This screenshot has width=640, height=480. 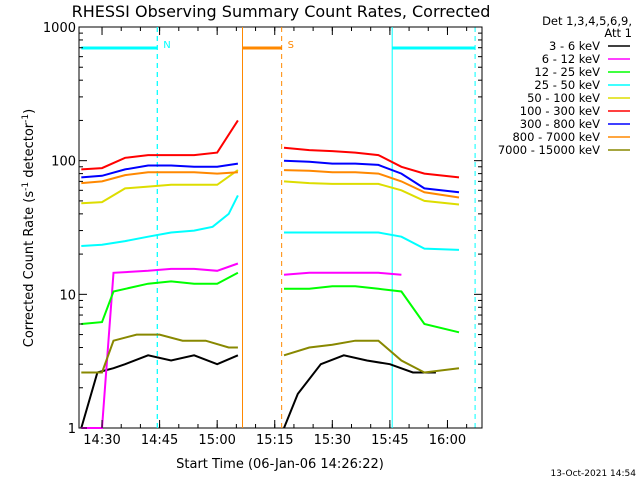 I want to click on series-line-7-after, so click(x=371, y=184).